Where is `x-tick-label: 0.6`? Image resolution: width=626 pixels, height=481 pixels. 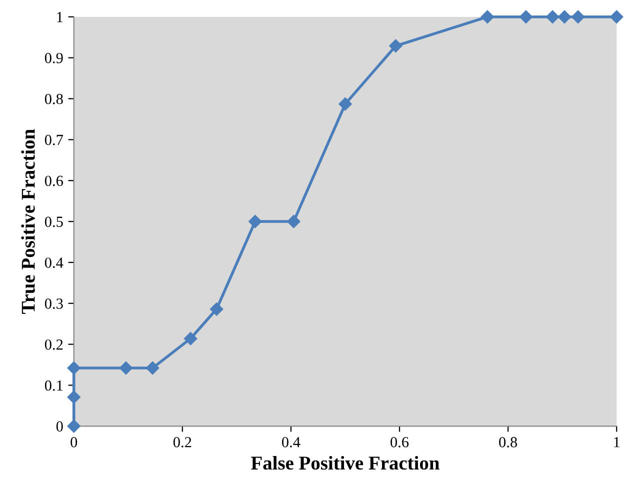
x-tick-label: 0.6 is located at coordinates (399, 442).